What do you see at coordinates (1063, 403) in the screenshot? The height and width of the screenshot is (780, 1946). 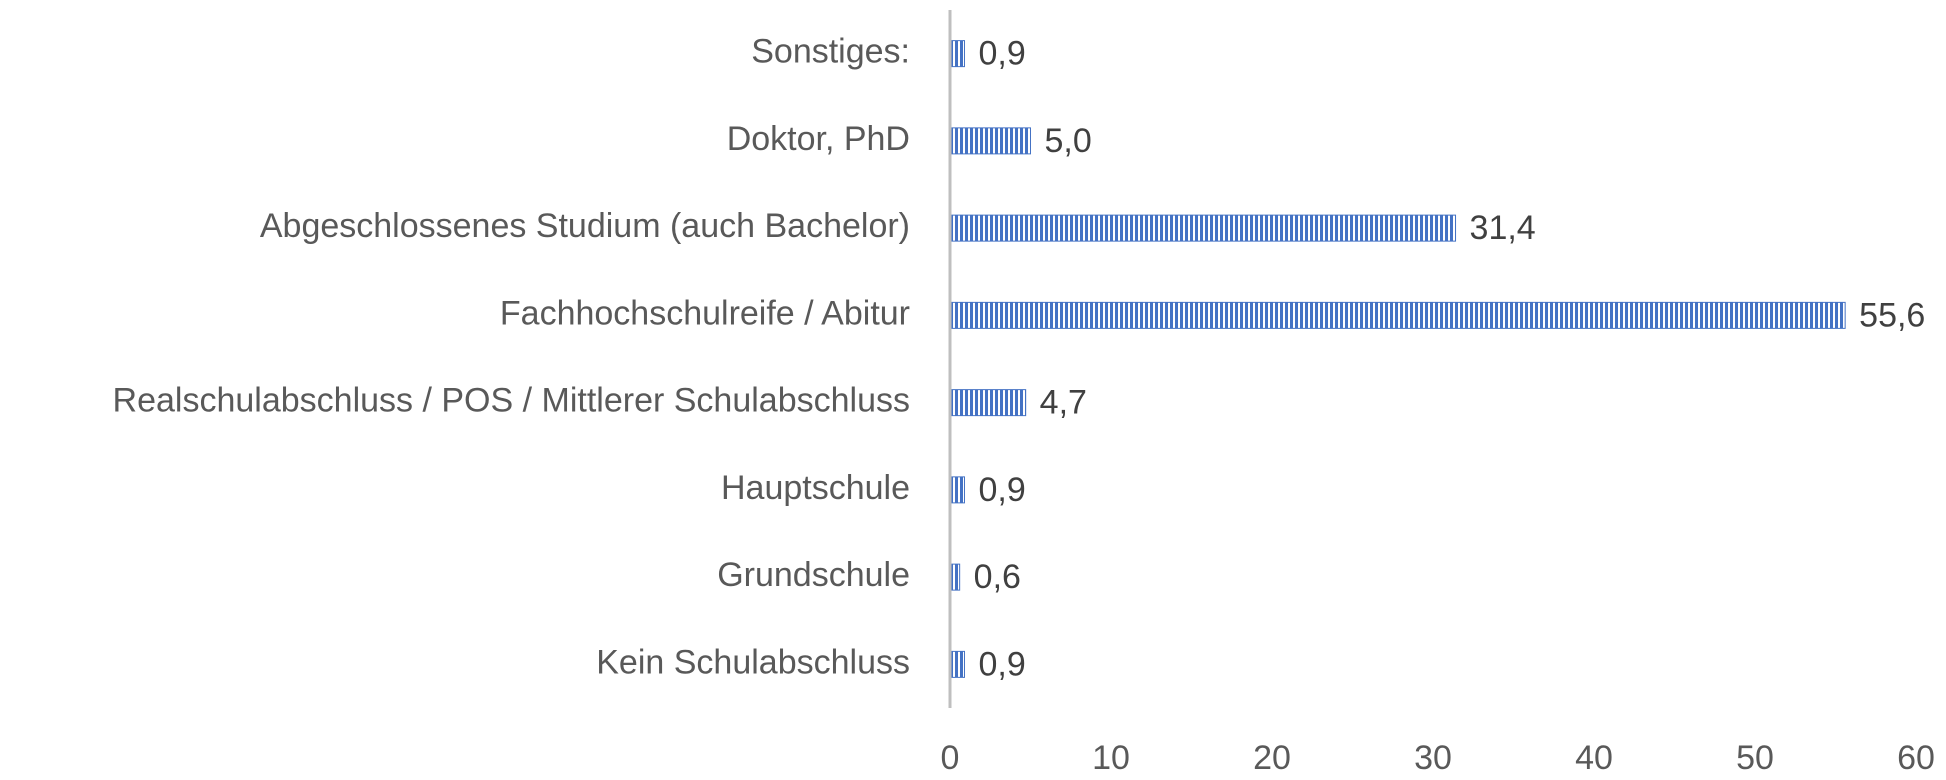 I see `data-label: 4,7` at bounding box center [1063, 403].